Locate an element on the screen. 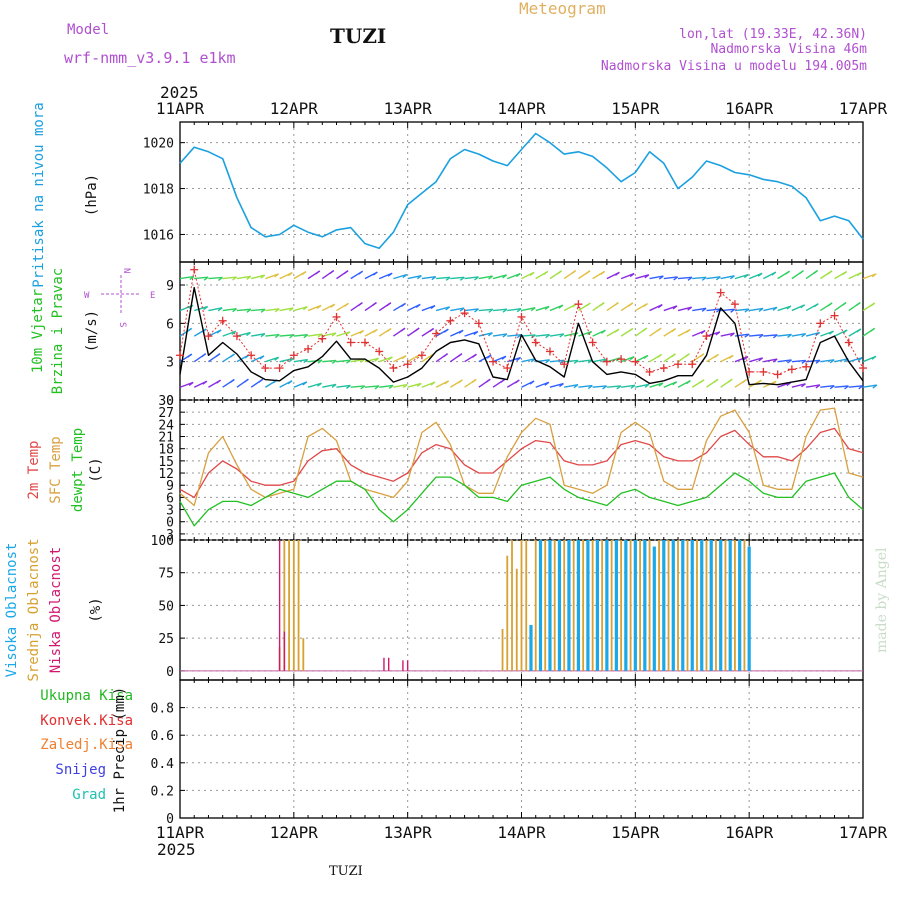 Image resolution: width=900 pixels, height=904 pixels. time-label-top: 14APR is located at coordinates (521, 108).